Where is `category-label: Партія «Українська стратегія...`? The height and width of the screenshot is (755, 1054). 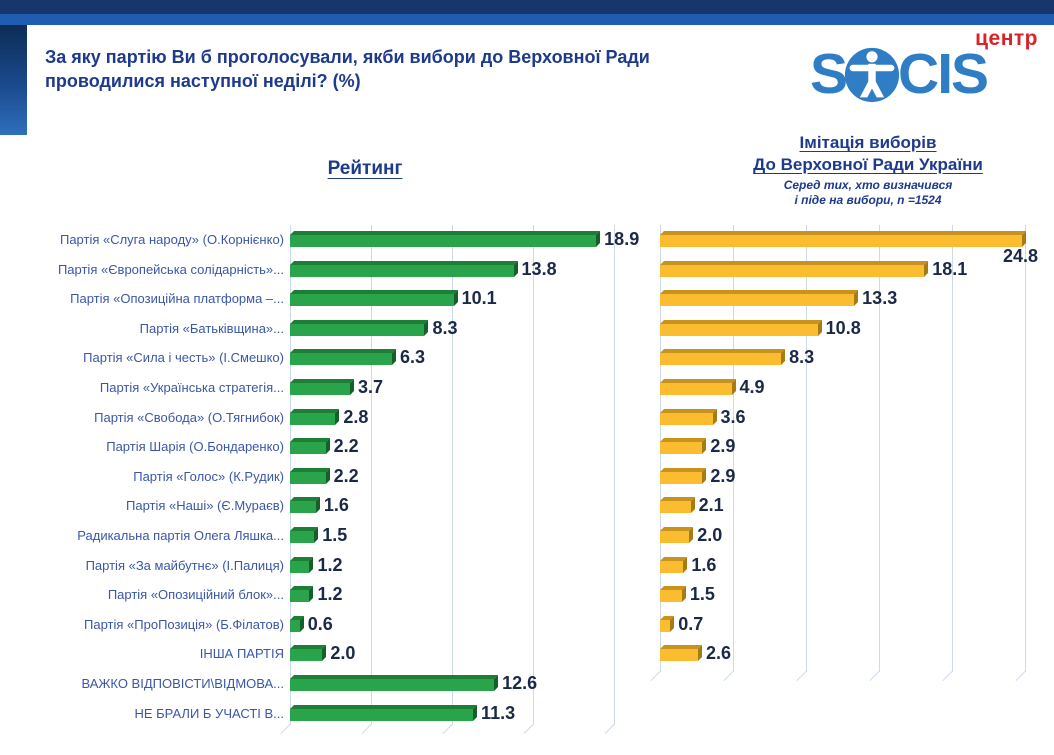 category-label: Партія «Українська стратегія... is located at coordinates (191, 387).